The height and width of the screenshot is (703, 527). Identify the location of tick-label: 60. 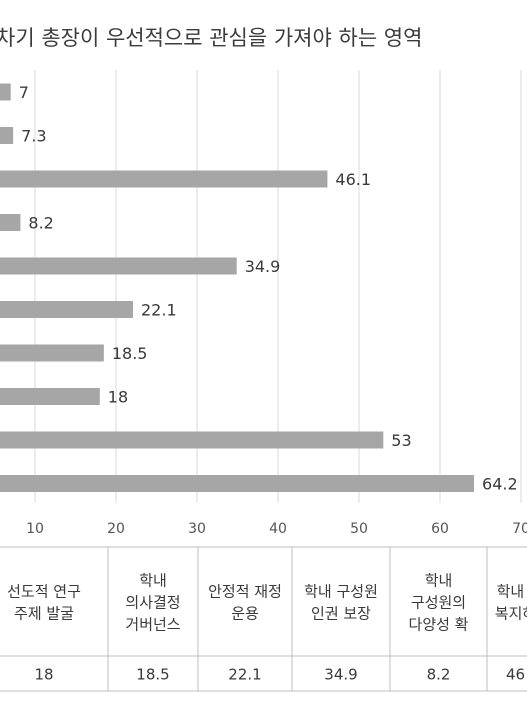
(440, 529).